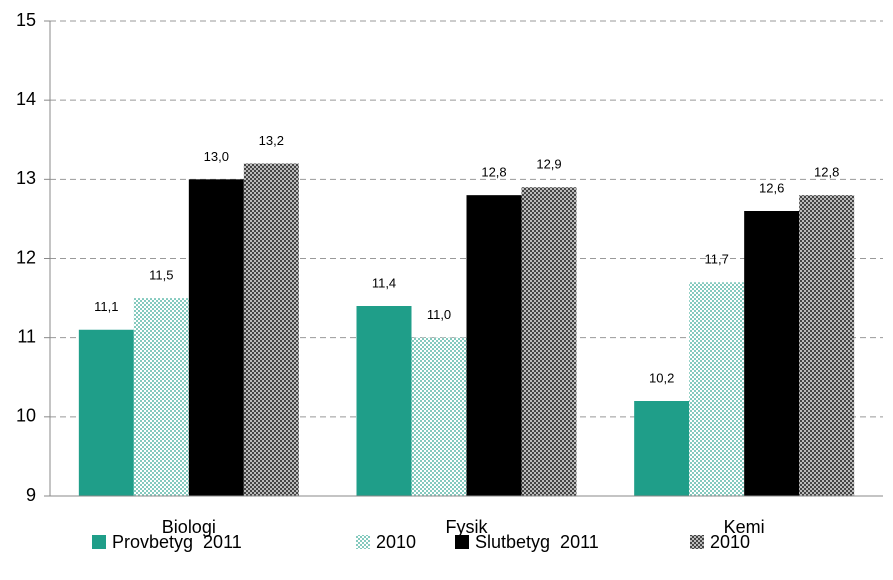 The width and height of the screenshot is (893, 580). What do you see at coordinates (189, 527) in the screenshot?
I see `x-tick-label: Biologi` at bounding box center [189, 527].